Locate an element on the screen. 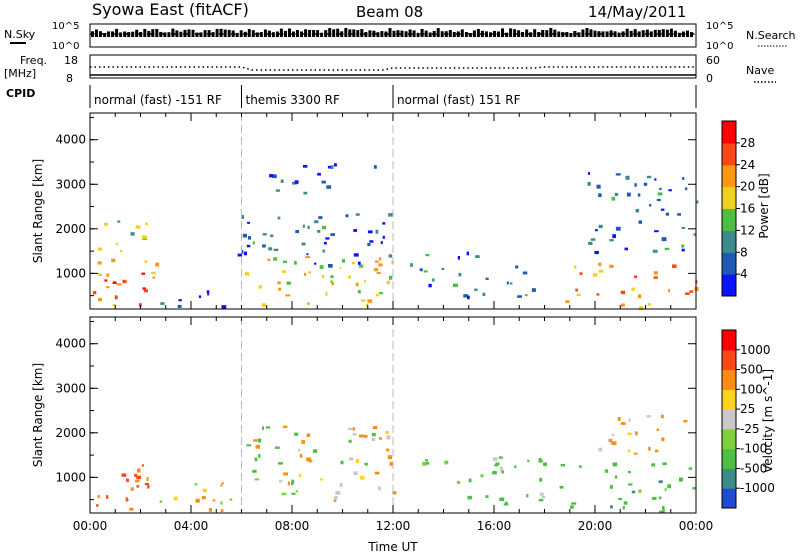  freq-label-line1: Freq. is located at coordinates (33, 60).